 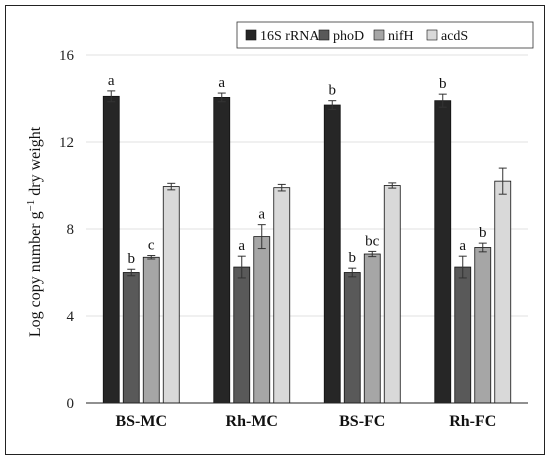 What do you see at coordinates (171, 295) in the screenshot?
I see `bar-acds-bs-mc` at bounding box center [171, 295].